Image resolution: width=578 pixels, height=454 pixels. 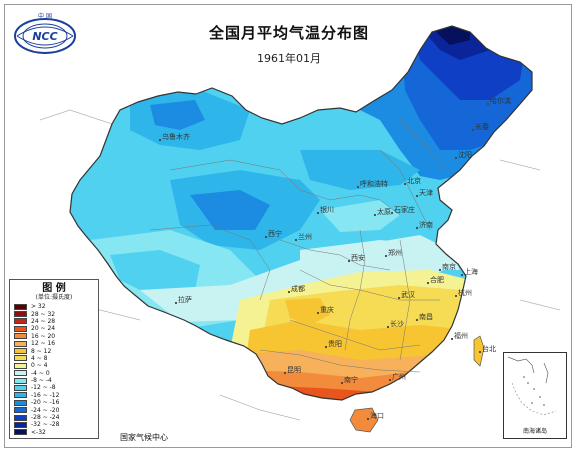 I want to click on city-name: 天津, so click(x=426, y=193).